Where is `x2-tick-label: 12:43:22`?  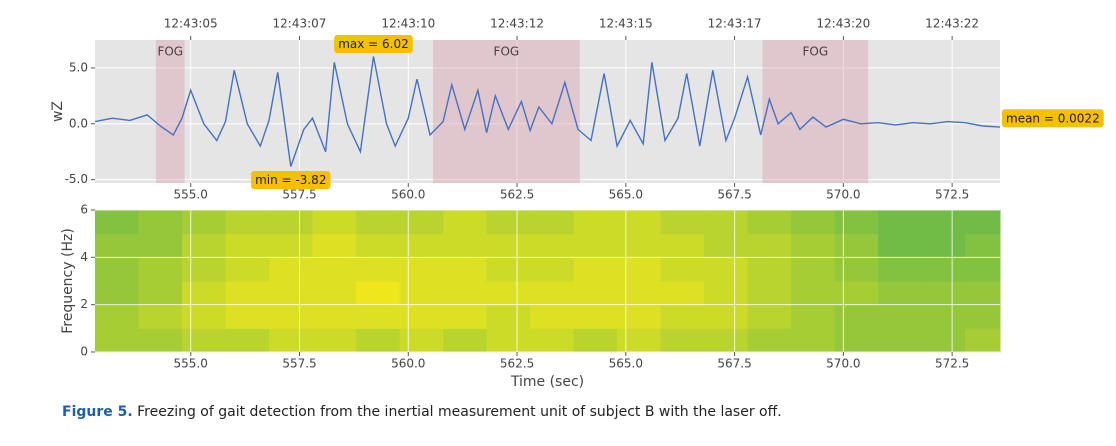
x2-tick-label: 12:43:22 is located at coordinates (952, 24).